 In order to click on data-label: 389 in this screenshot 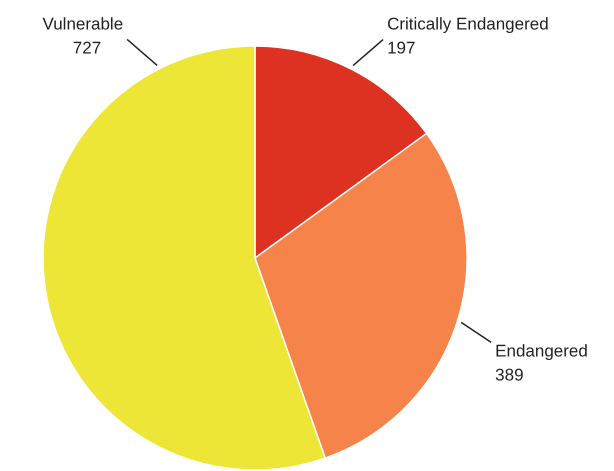, I will do `click(509, 374)`.